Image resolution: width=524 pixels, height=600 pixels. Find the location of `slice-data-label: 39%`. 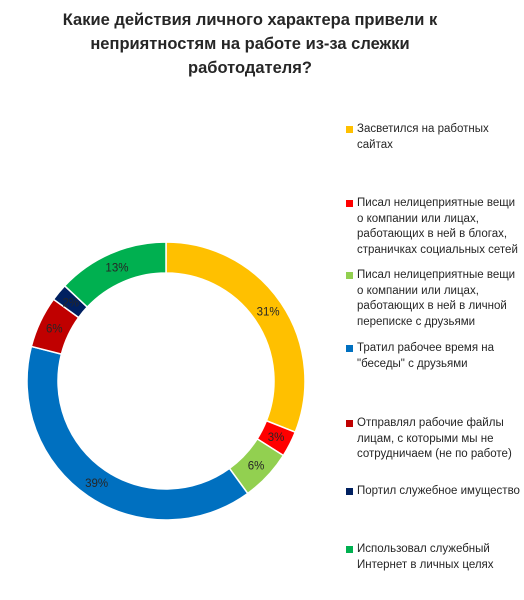

slice-data-label: 39% is located at coordinates (96, 484).